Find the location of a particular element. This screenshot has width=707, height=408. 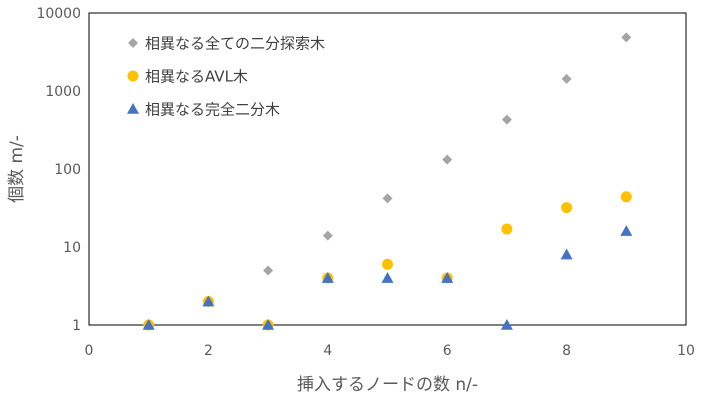

y-axis-ticks: 1 10 100 1000 10000 is located at coordinates (58, 170).